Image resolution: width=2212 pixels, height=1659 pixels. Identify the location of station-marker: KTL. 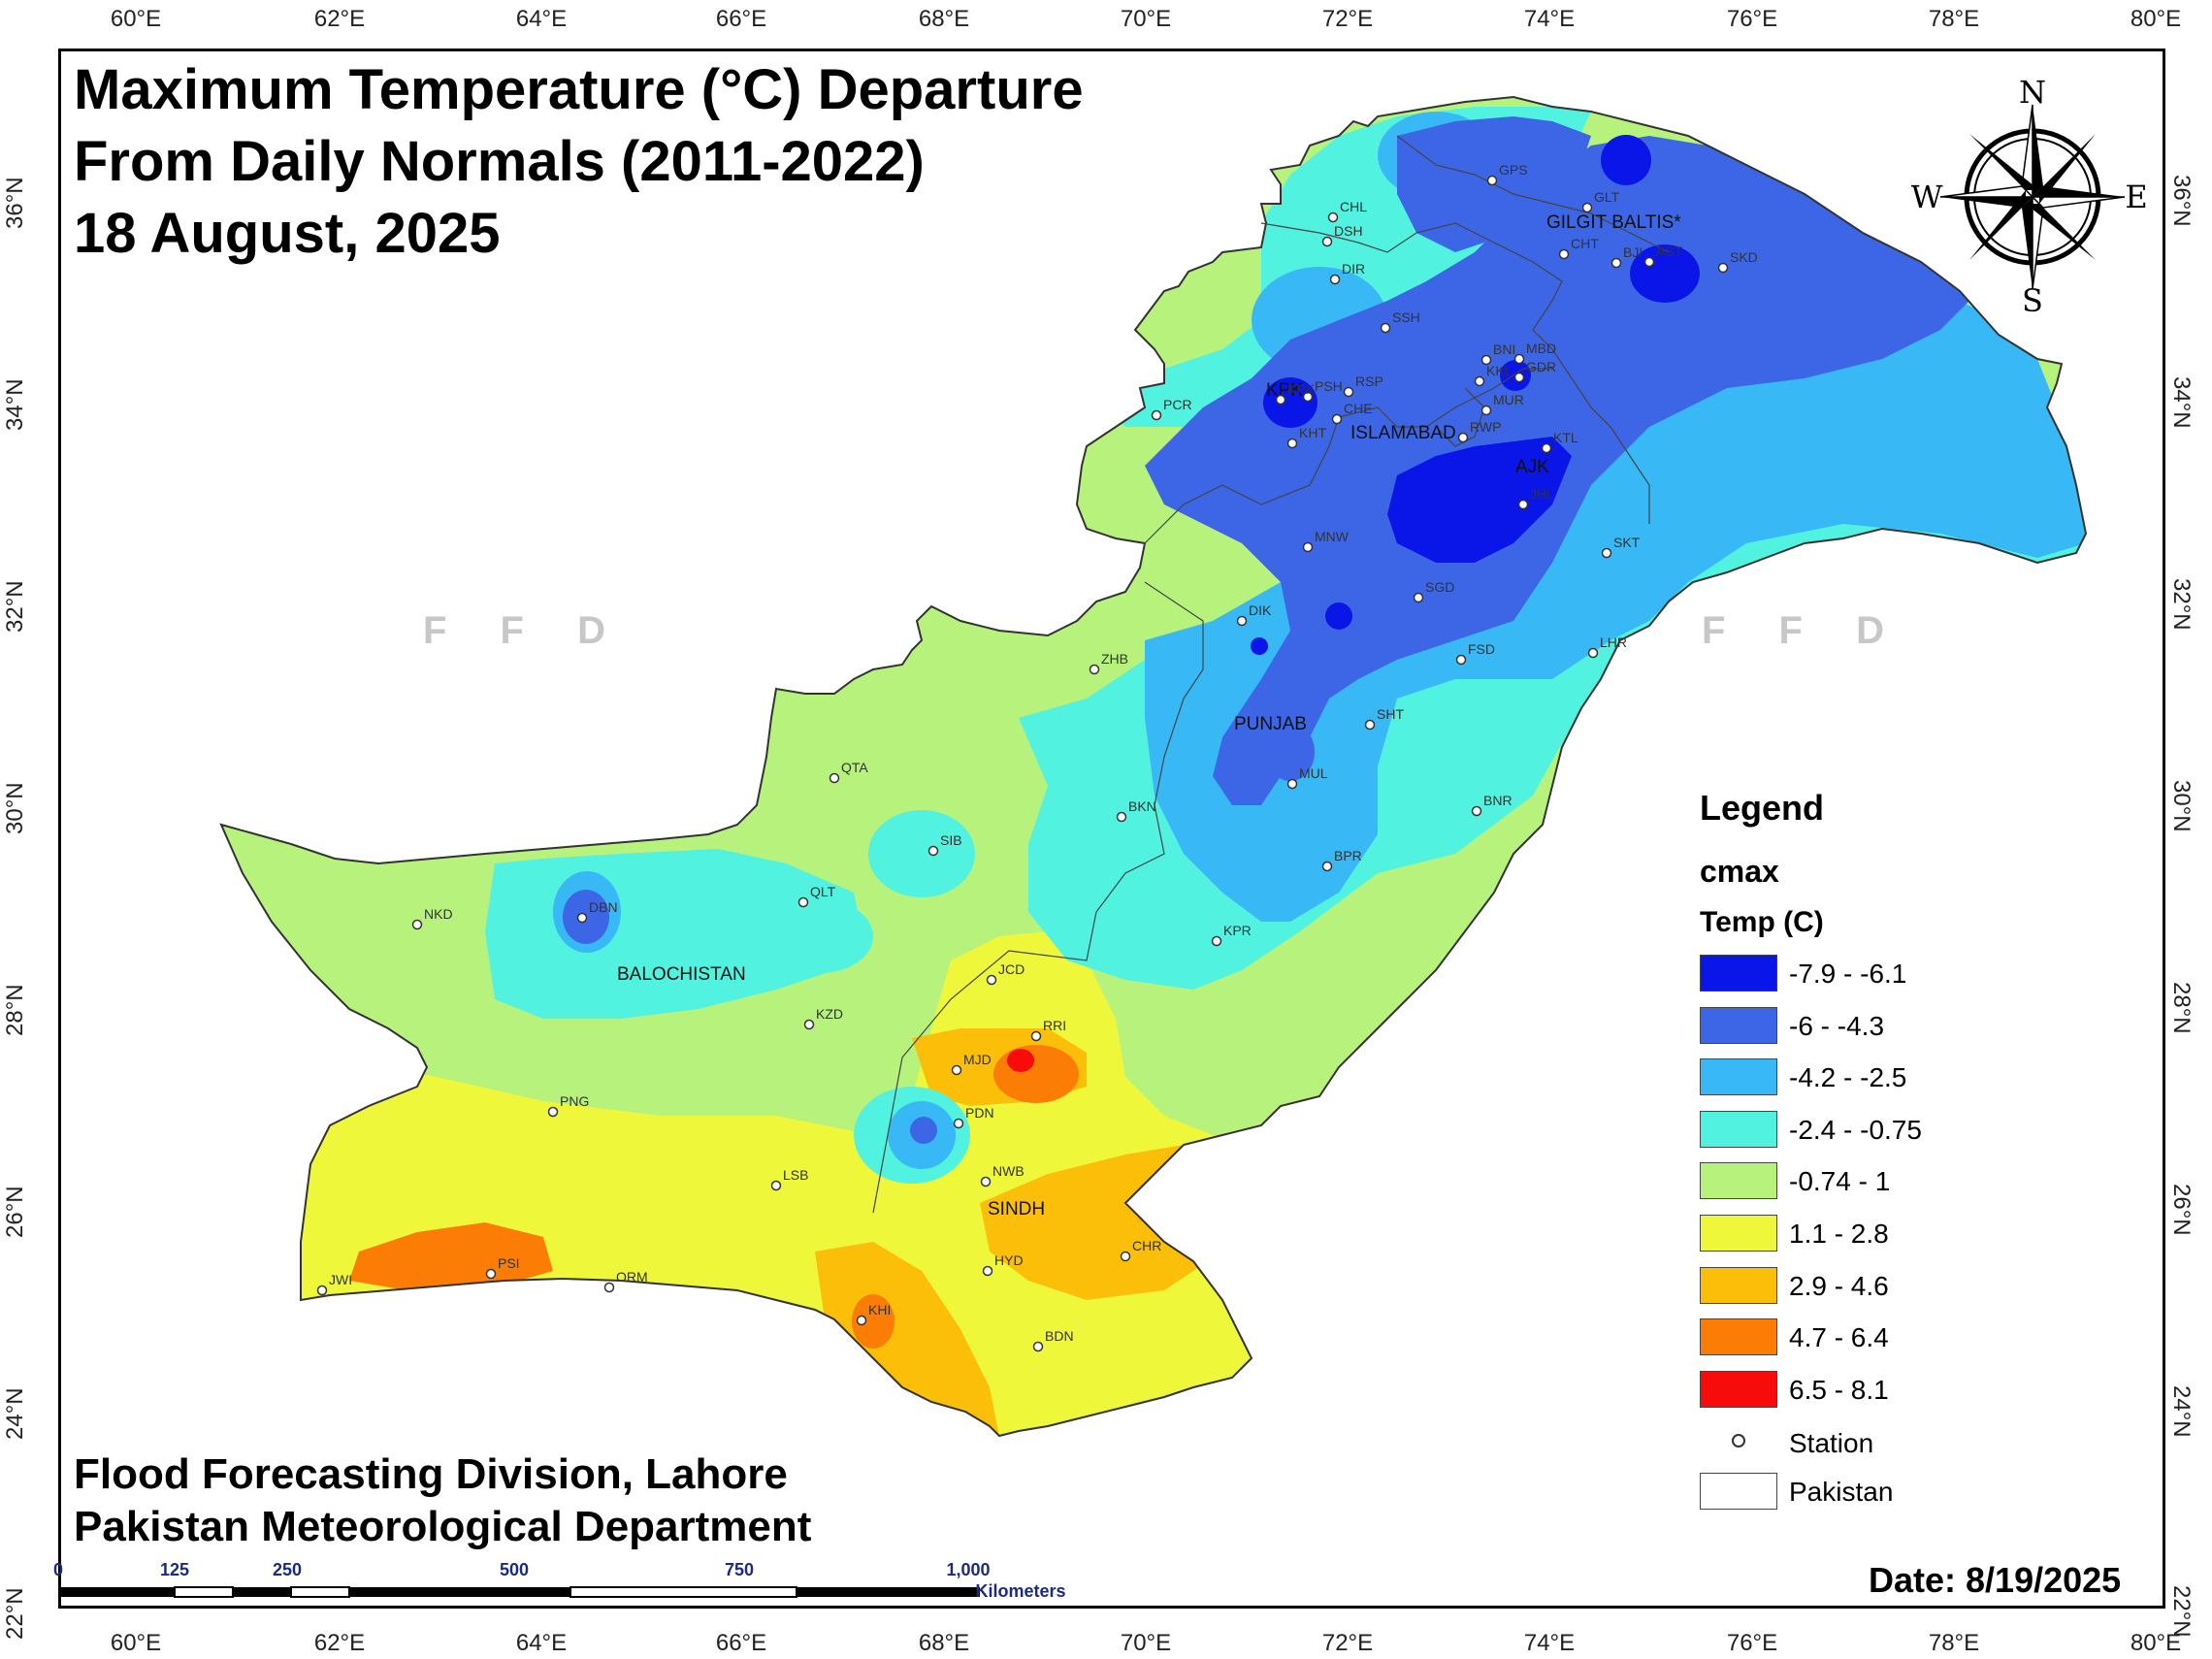
(1560, 442).